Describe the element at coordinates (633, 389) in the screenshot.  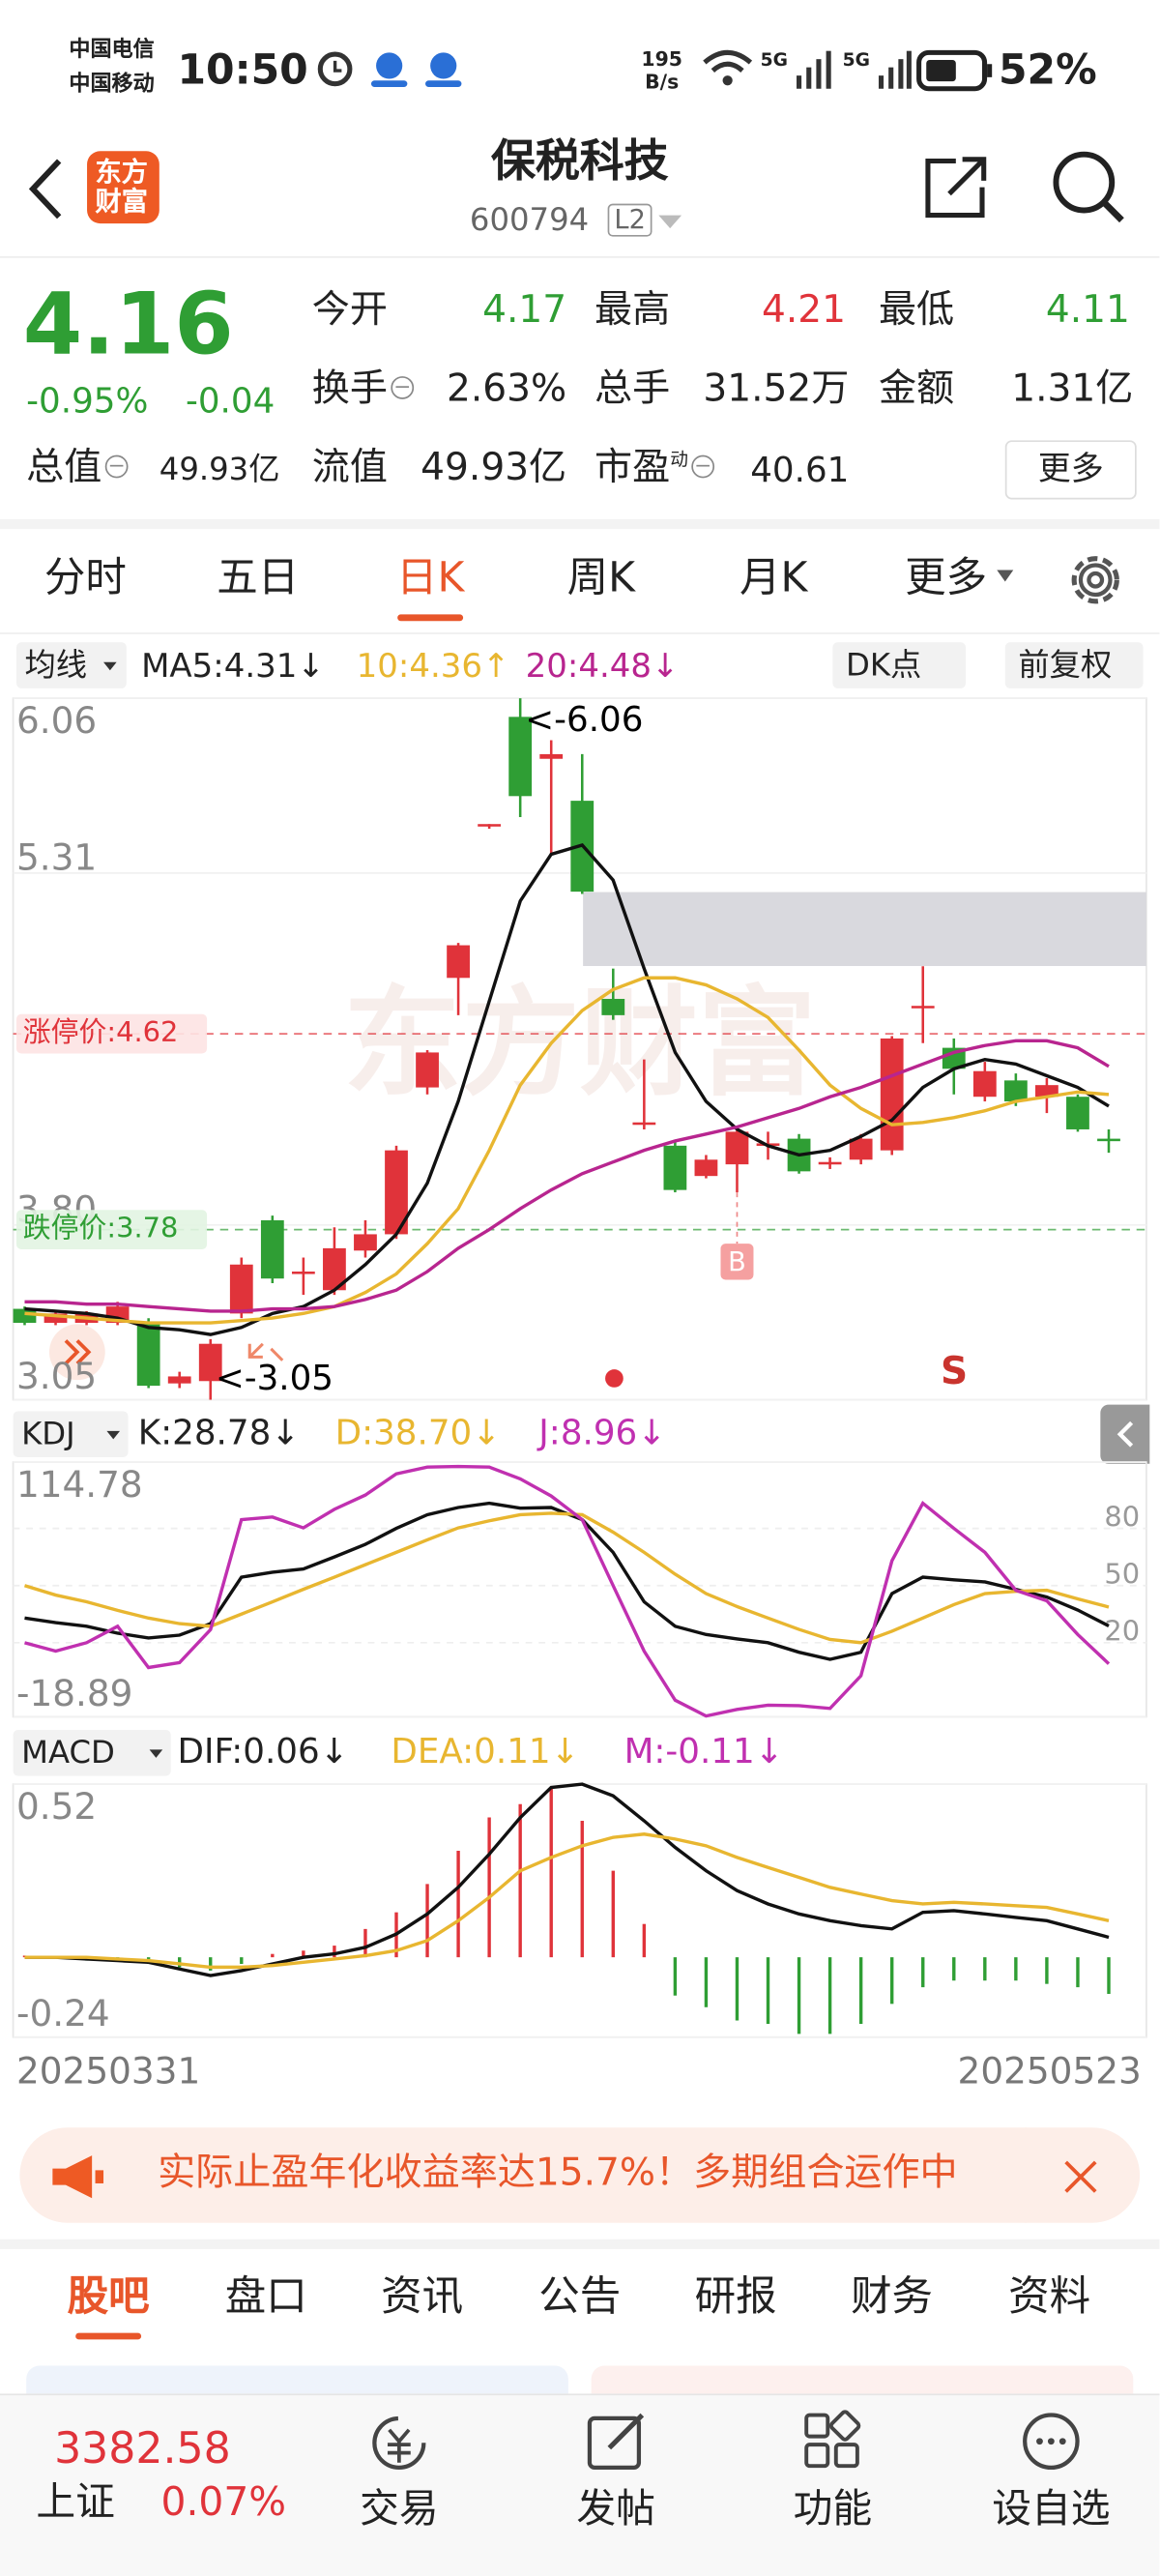
I see `field-label: 总手` at that location.